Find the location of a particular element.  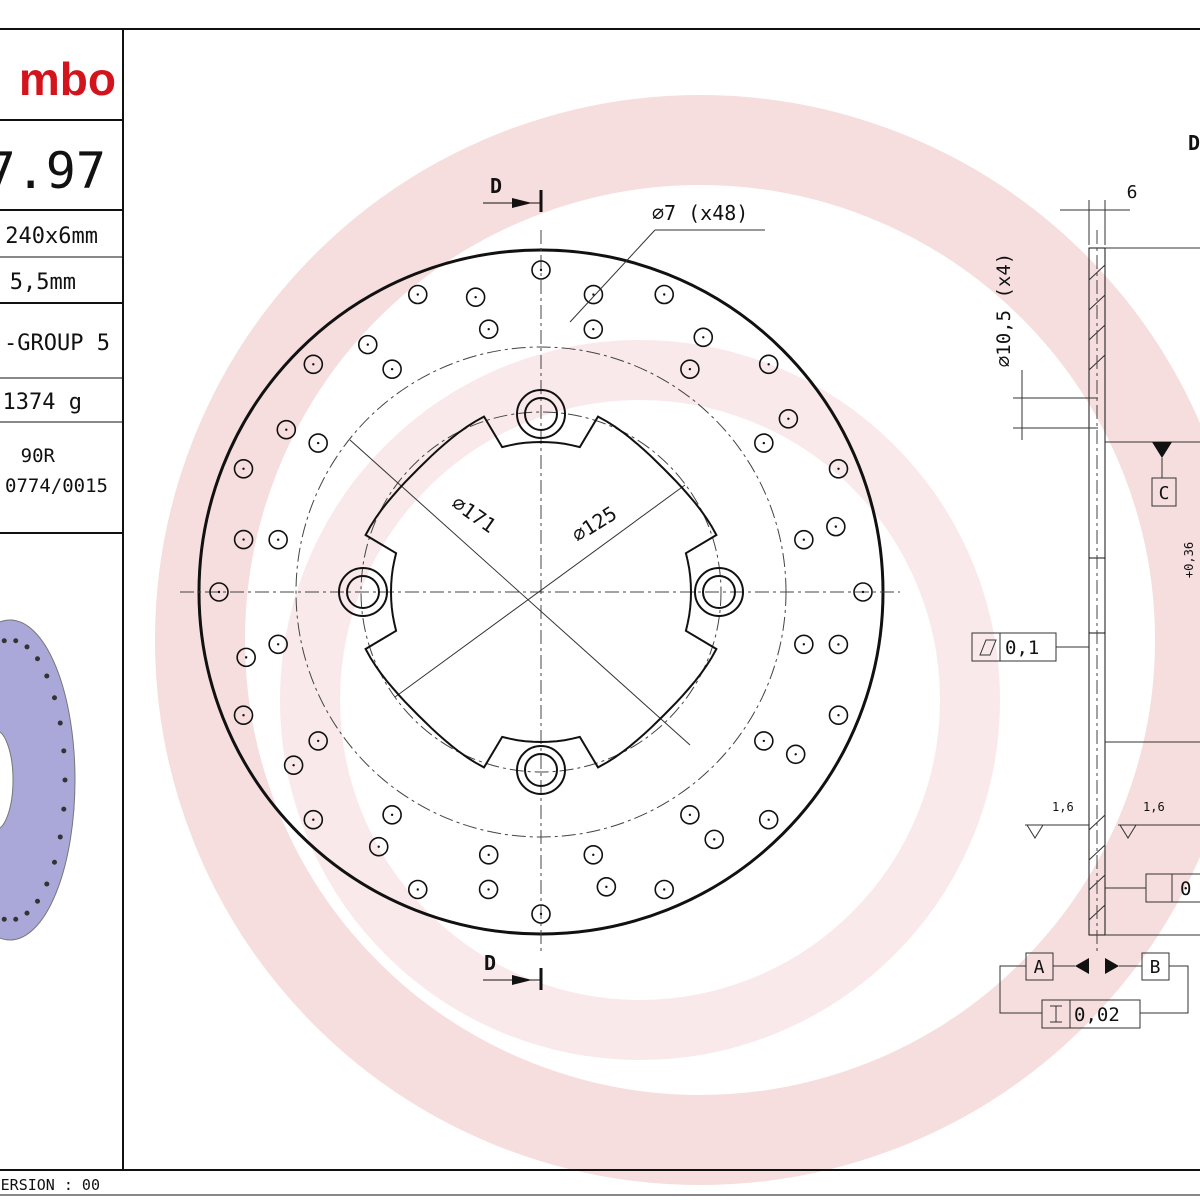

logo: mbo is located at coordinates (67, 79).